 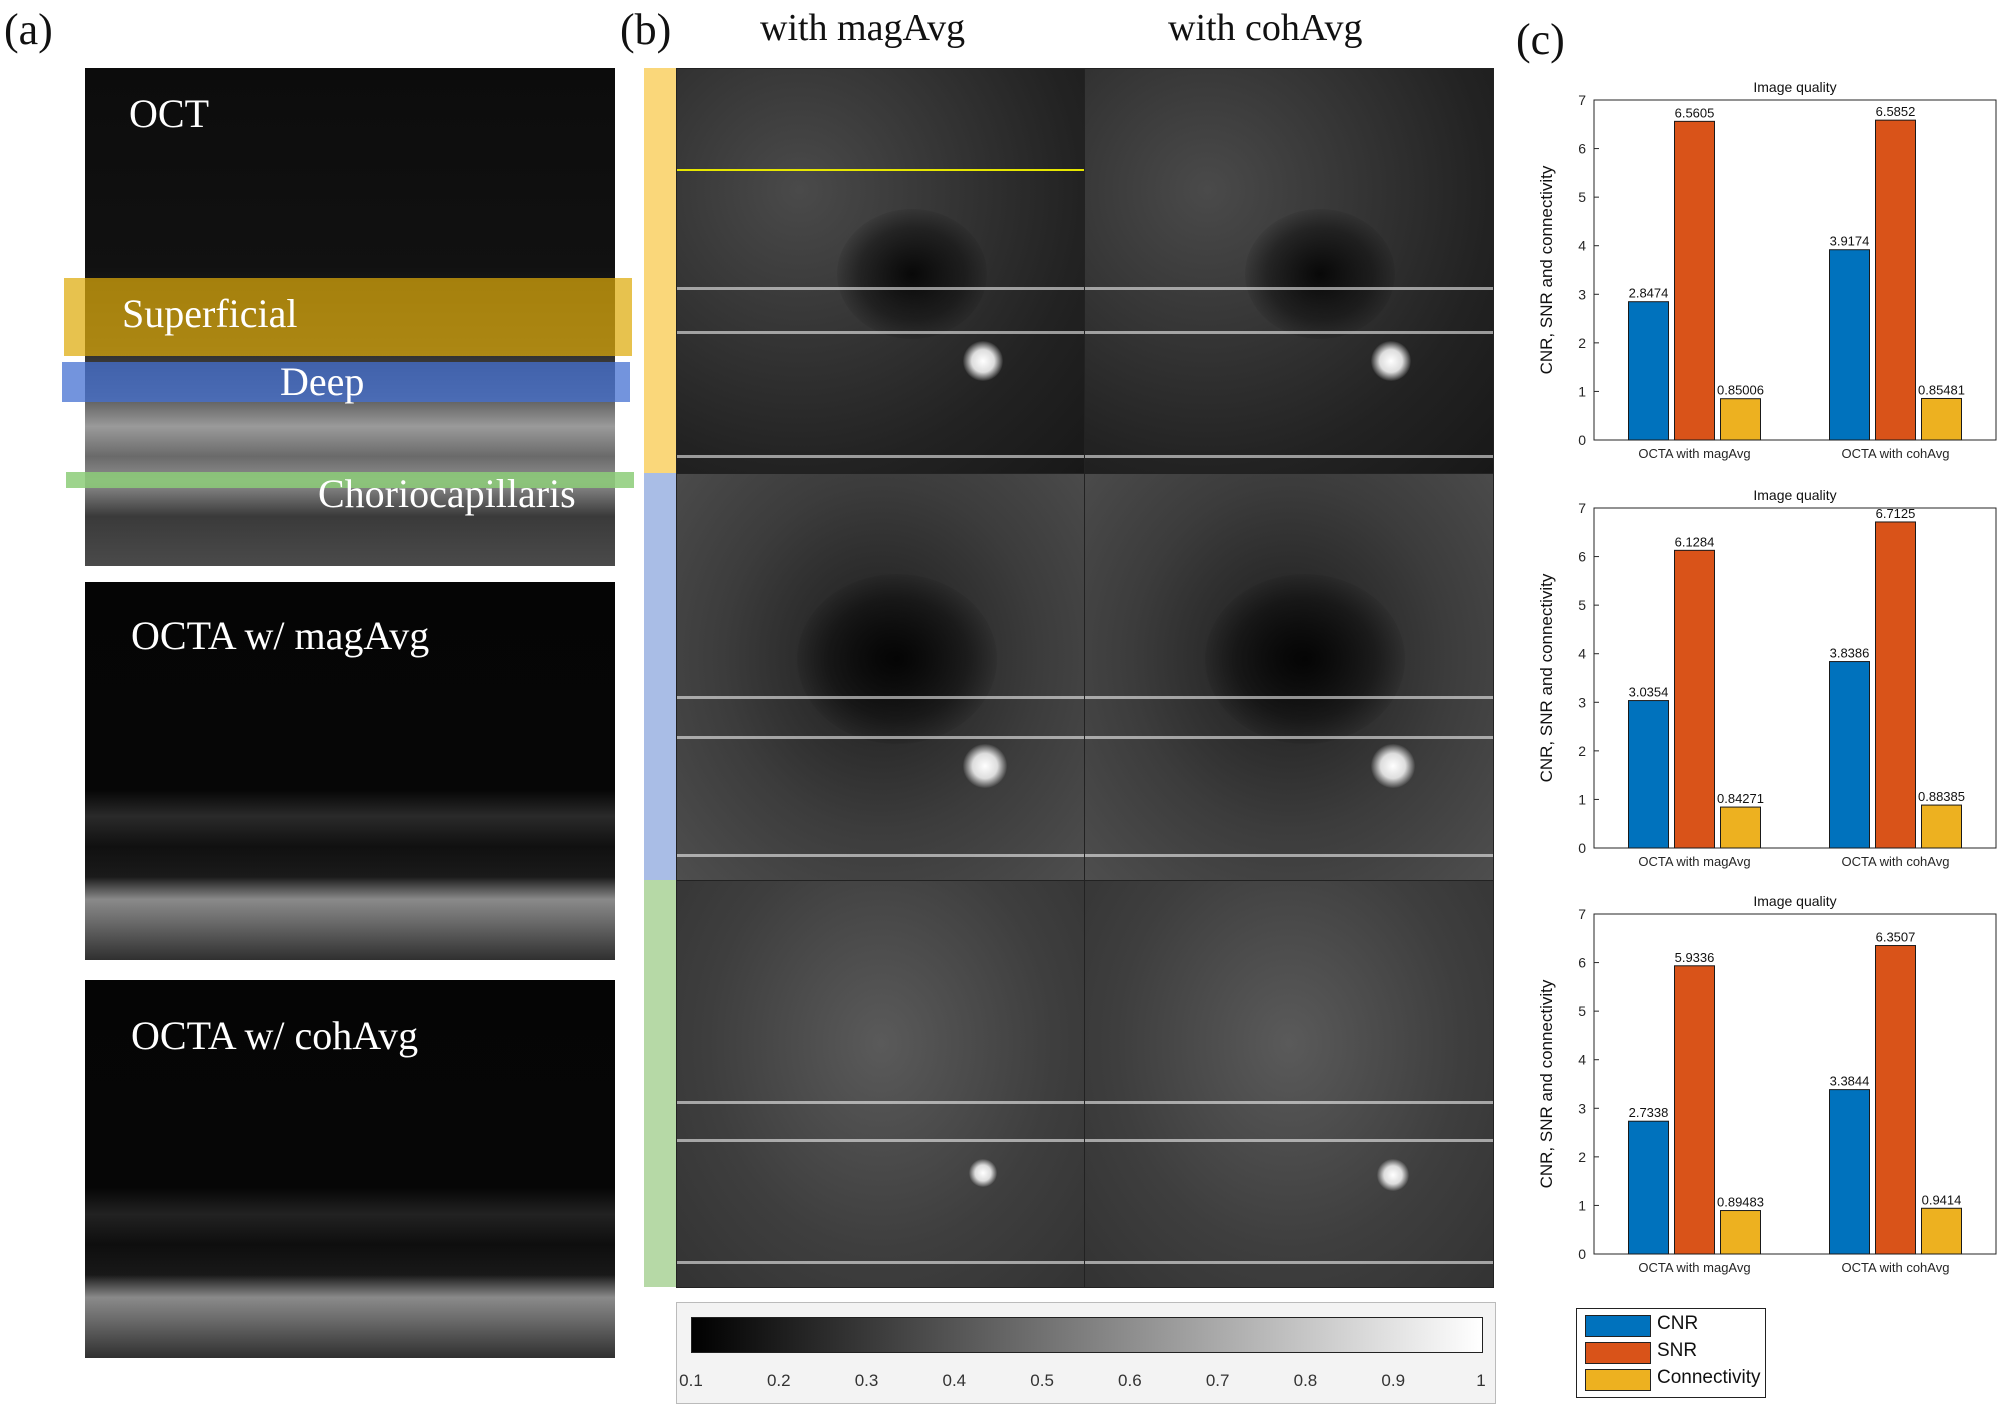 What do you see at coordinates (280, 635) in the screenshot?
I see `octa-magavg-label: OCTA w/ magAvg` at bounding box center [280, 635].